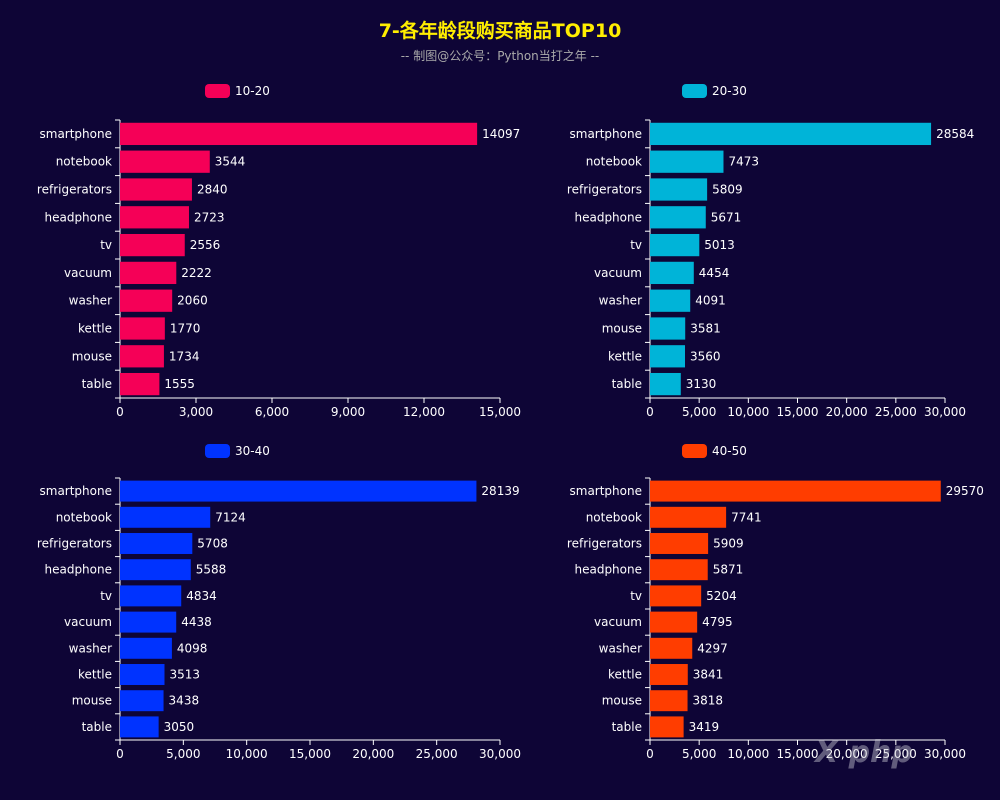 Image resolution: width=1000 pixels, height=800 pixels. What do you see at coordinates (196, 412) in the screenshot?
I see `x-tick-label: 3,000` at bounding box center [196, 412].